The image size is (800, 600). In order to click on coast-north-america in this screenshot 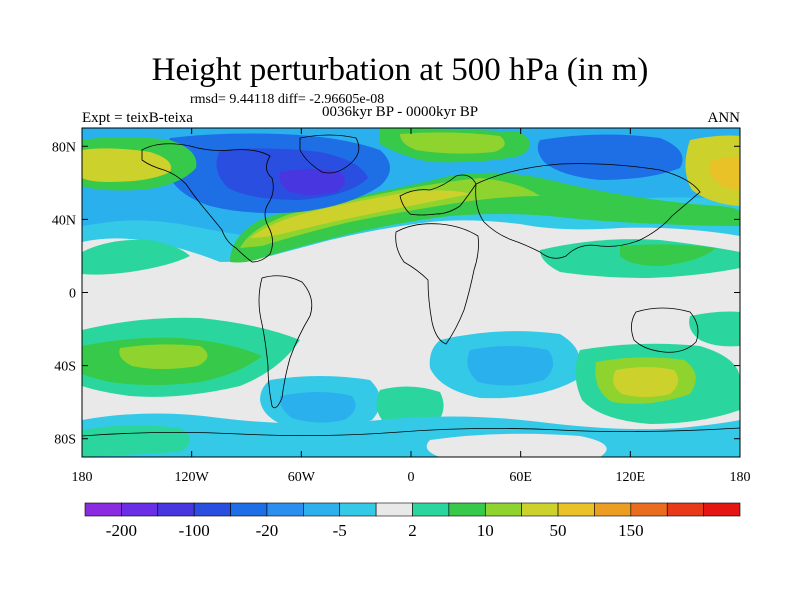, I will do `click(207, 203)`.